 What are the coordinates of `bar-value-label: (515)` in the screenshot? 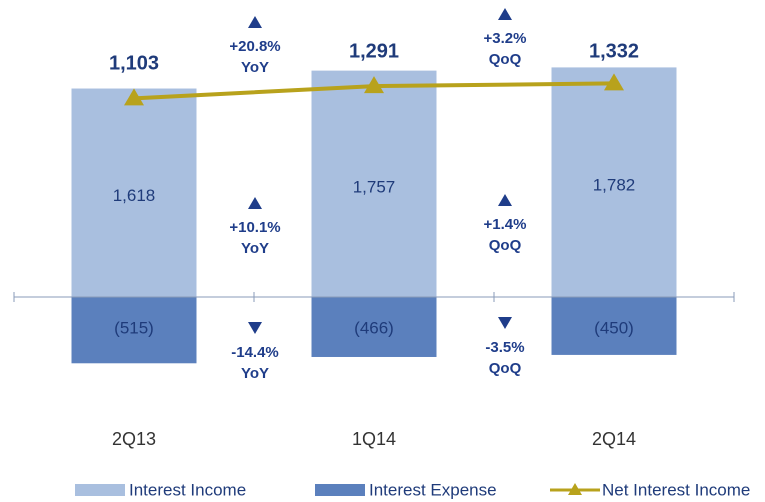 It's located at (134, 327).